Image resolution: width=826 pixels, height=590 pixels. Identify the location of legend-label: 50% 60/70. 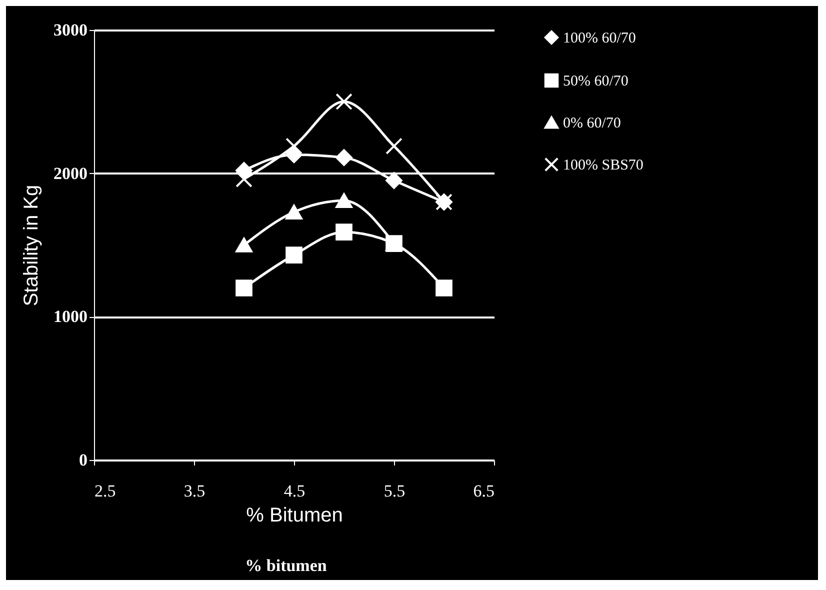
(595, 82).